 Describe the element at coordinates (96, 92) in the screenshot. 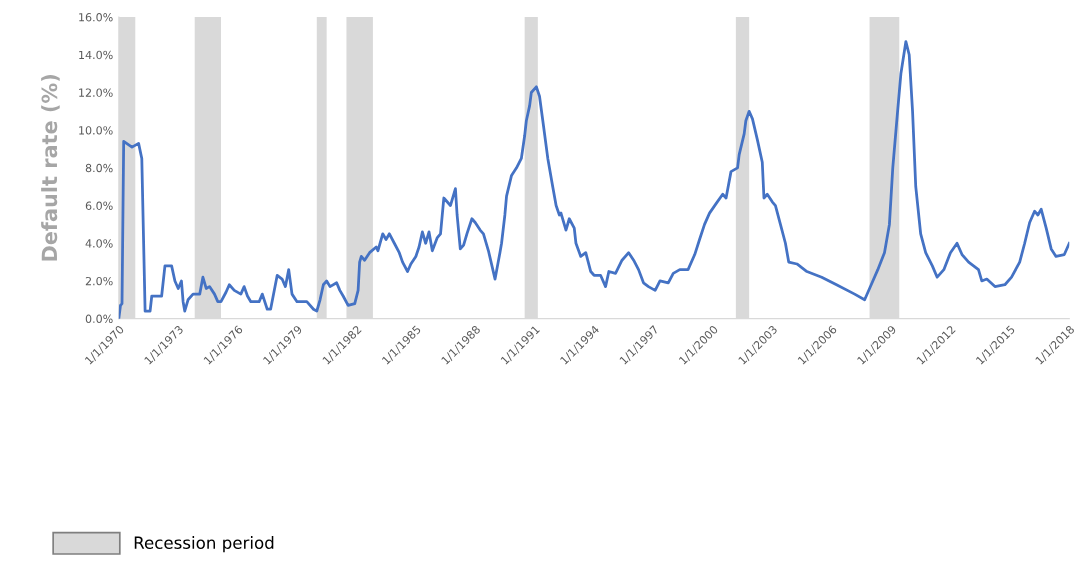

I see `y-tick-label: 12.0%` at that location.